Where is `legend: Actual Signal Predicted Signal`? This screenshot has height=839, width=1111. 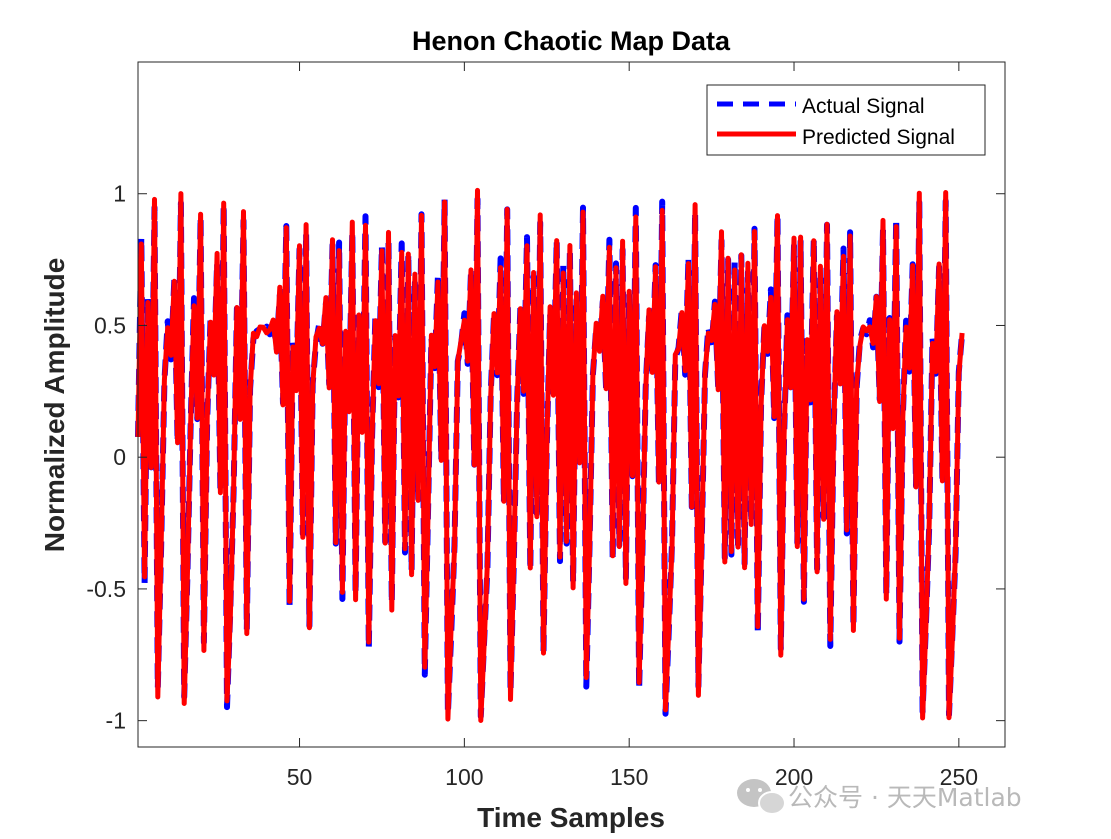 legend: Actual Signal Predicted Signal is located at coordinates (846, 120).